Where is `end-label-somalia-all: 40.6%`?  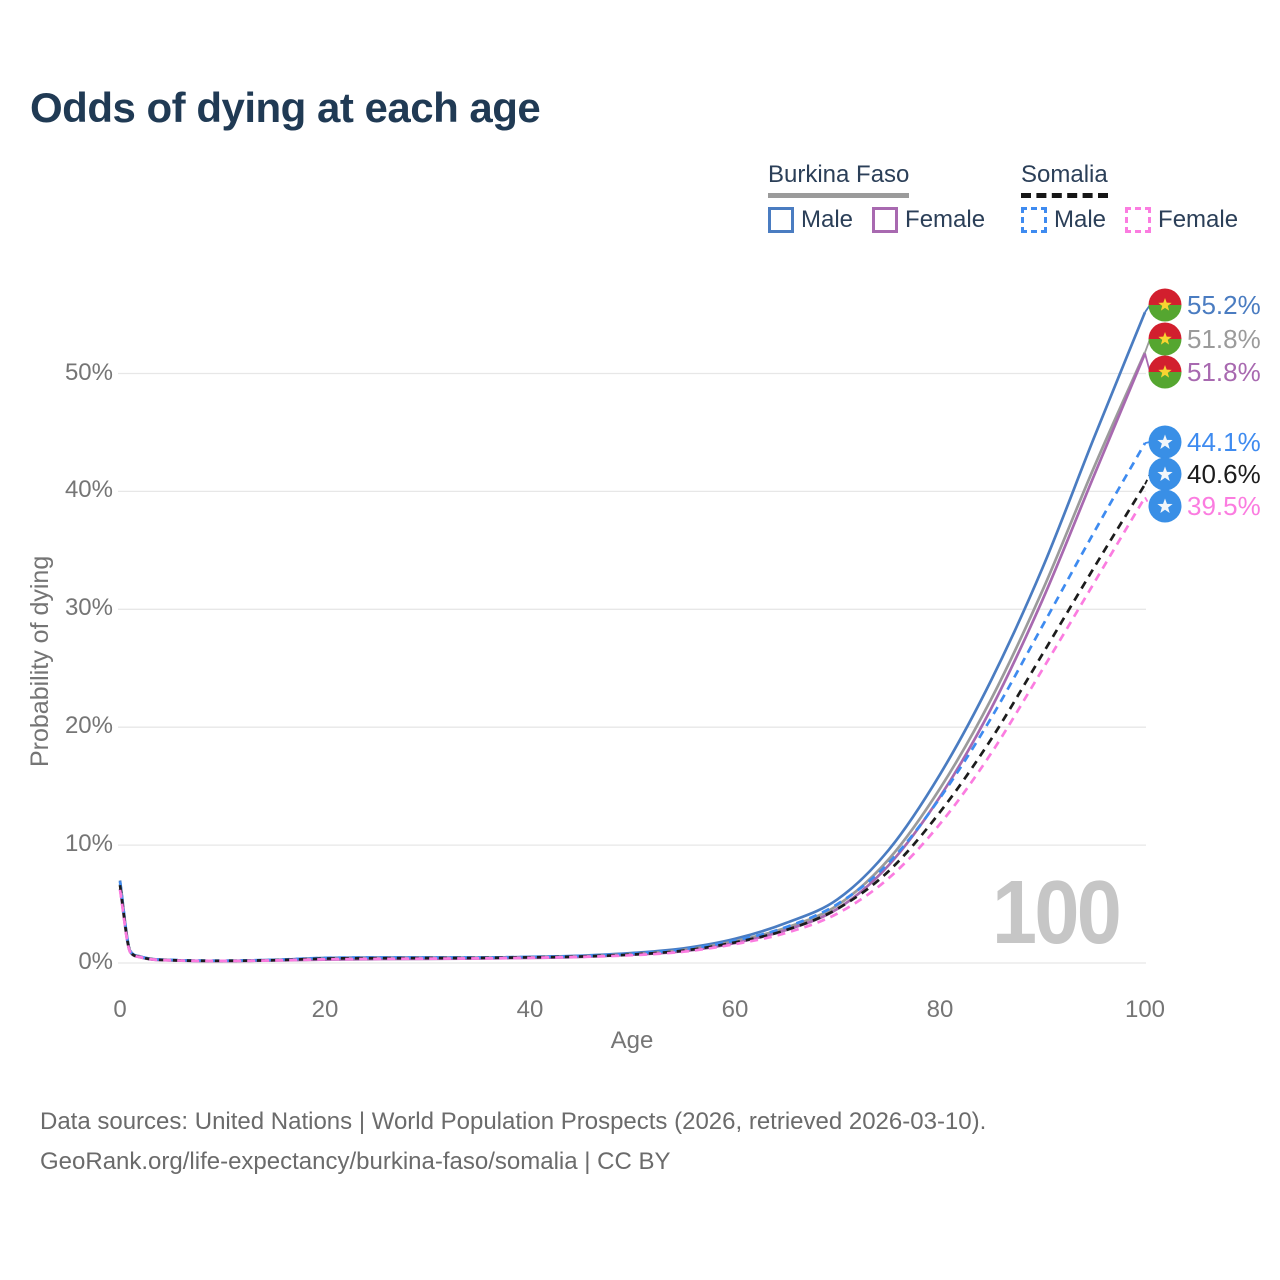
end-label-somalia-all: 40.6% is located at coordinates (1204, 474).